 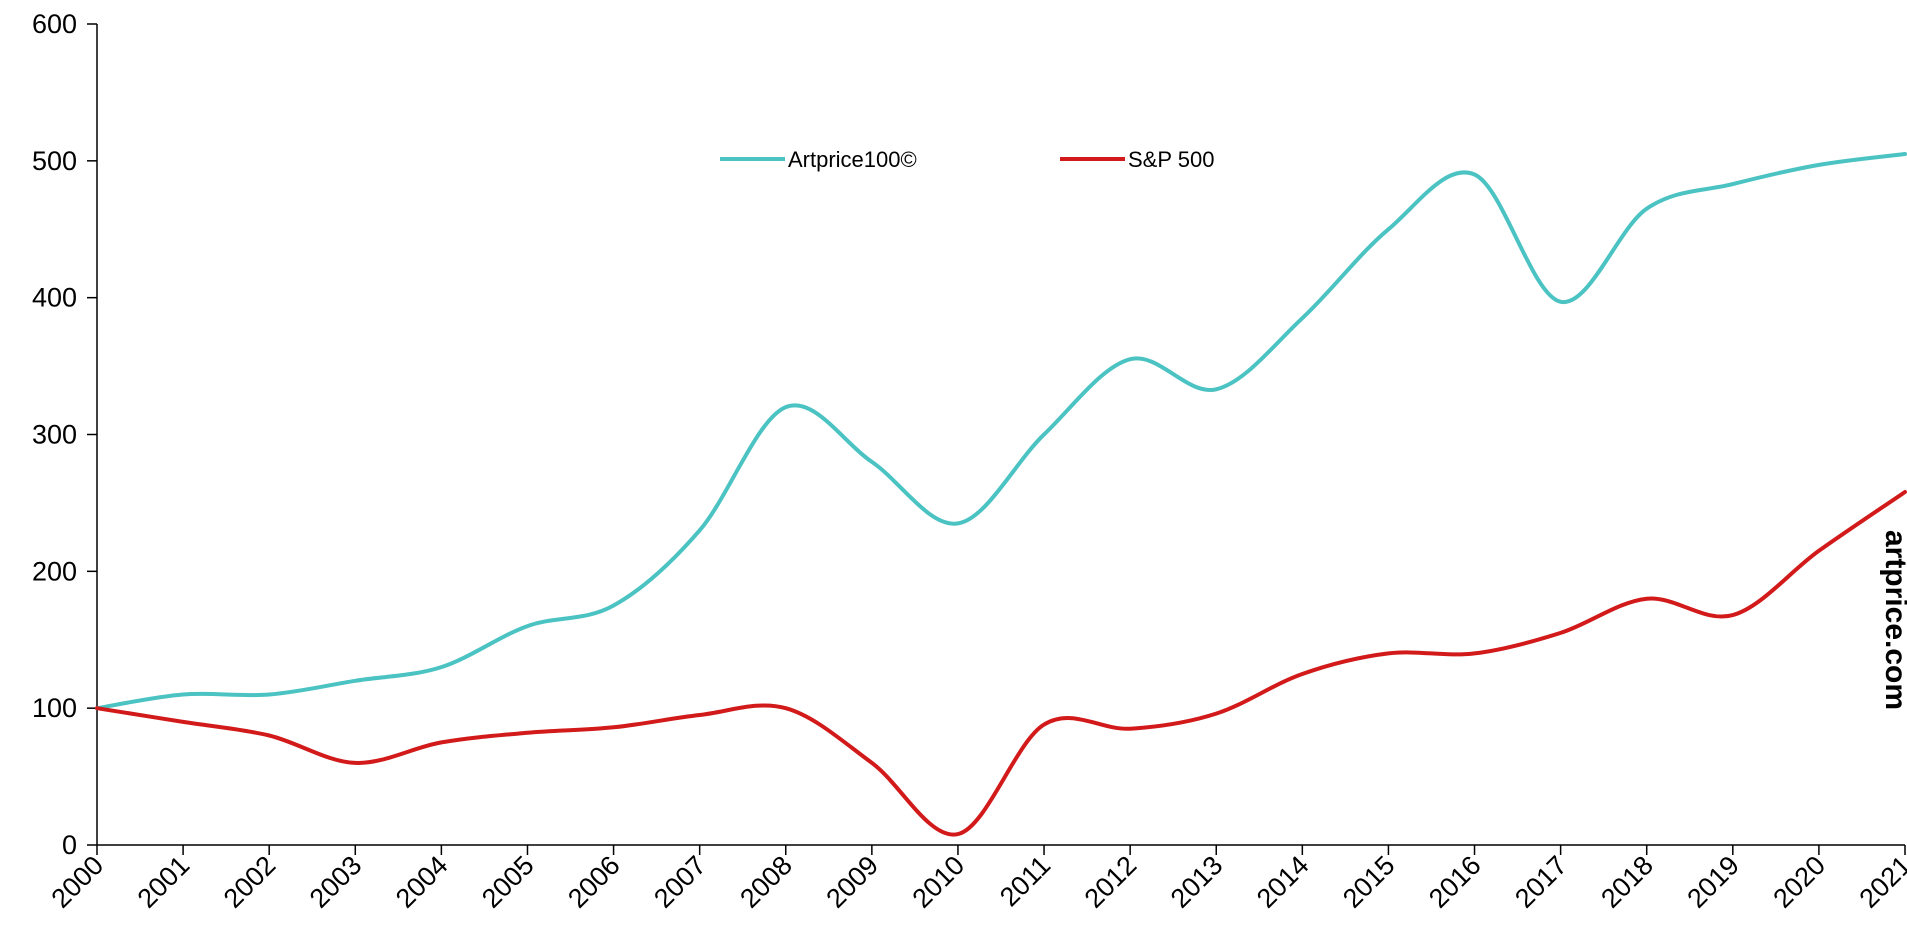 I want to click on x-tick-label: 2020, so click(x=1799, y=882).